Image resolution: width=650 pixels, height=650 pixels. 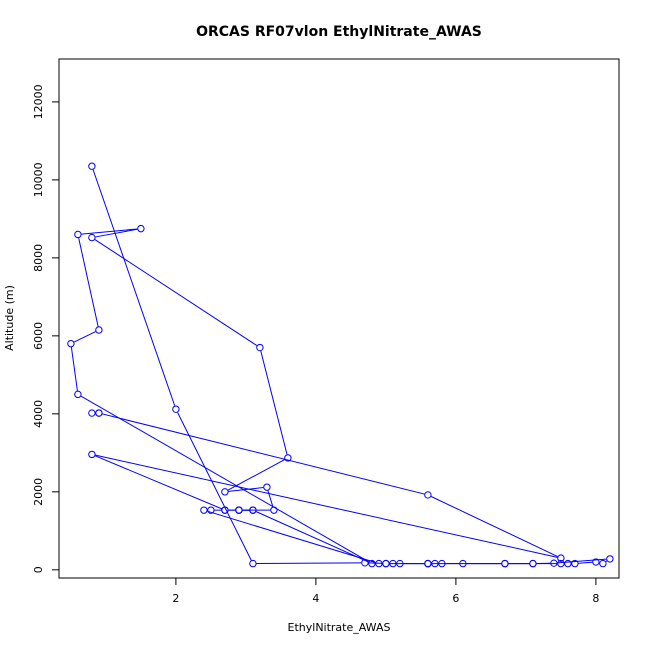 What do you see at coordinates (38, 492) in the screenshot?
I see `y-tick-label-1: 2000` at bounding box center [38, 492].